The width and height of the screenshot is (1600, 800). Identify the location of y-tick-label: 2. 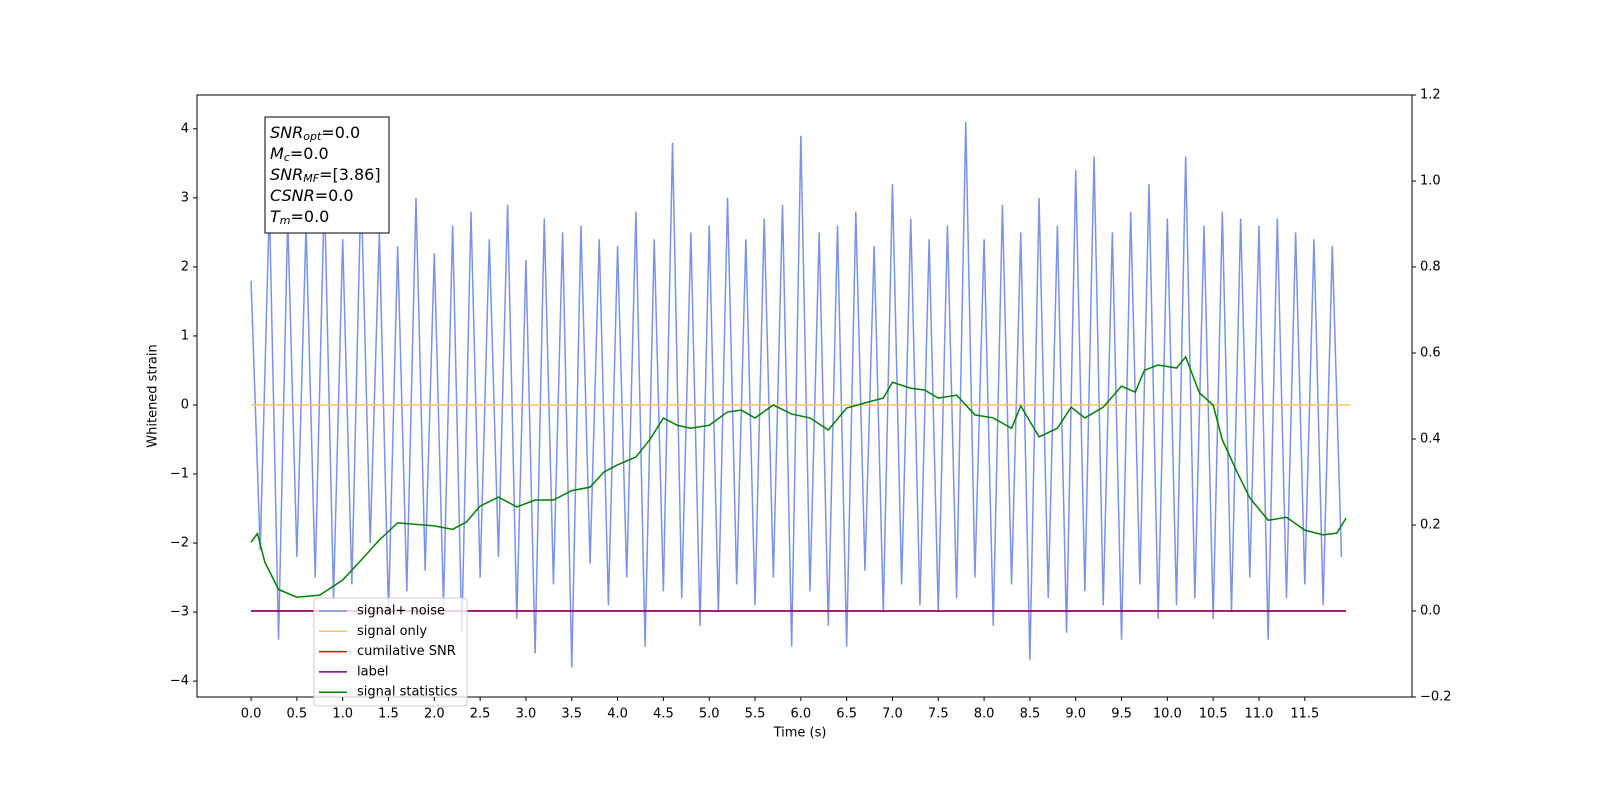
(185, 266).